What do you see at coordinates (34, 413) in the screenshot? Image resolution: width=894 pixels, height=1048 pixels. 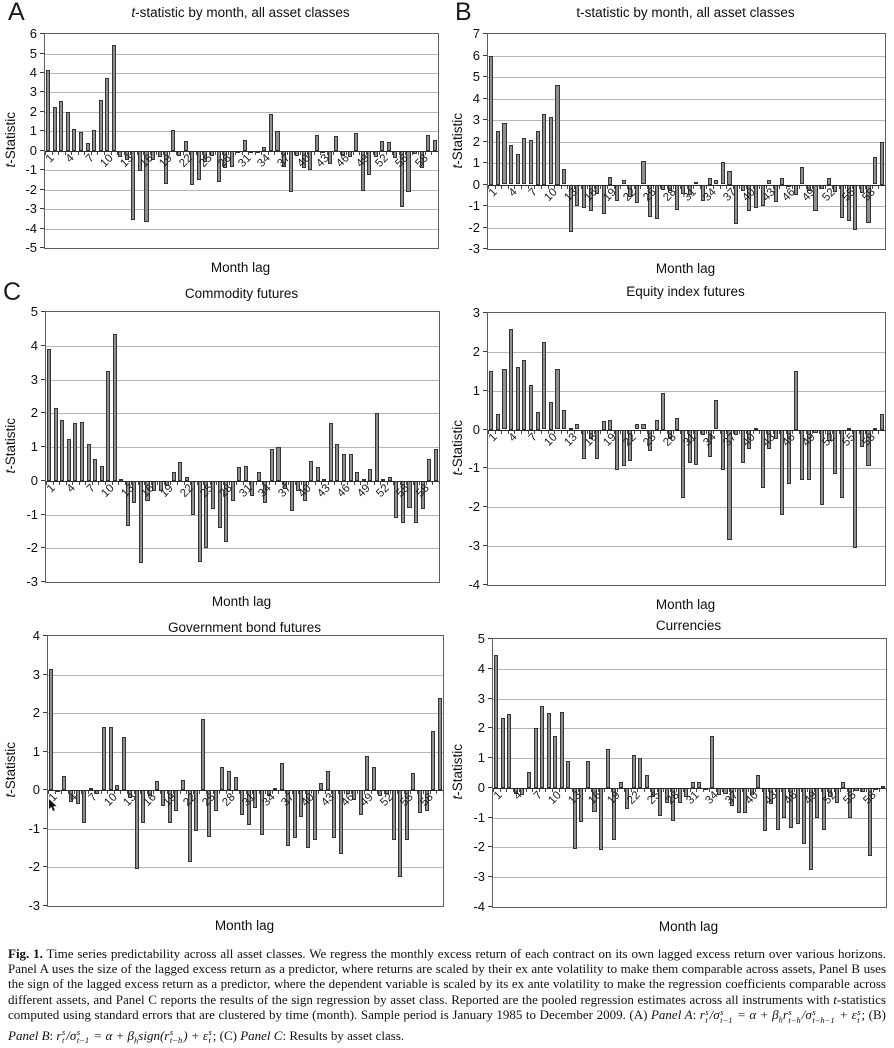 I see `y-tick-label: 2` at bounding box center [34, 413].